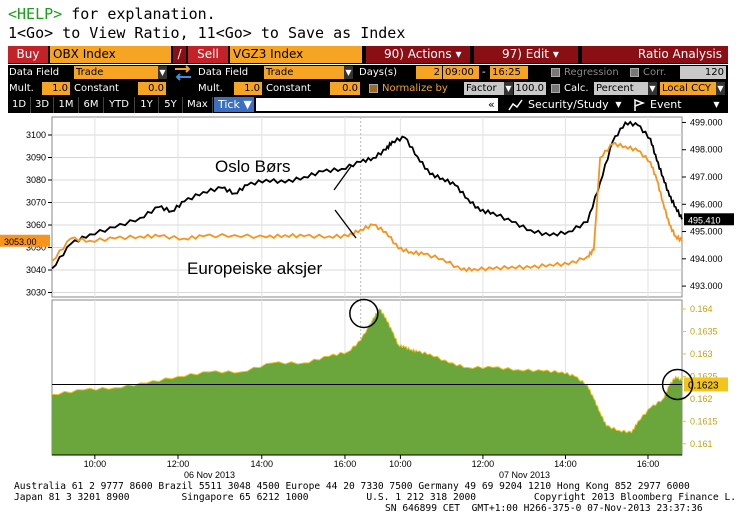 Image resolution: width=736 pixels, height=527 pixels. What do you see at coordinates (183, 73) in the screenshot?
I see `swap-icon` at bounding box center [183, 73].